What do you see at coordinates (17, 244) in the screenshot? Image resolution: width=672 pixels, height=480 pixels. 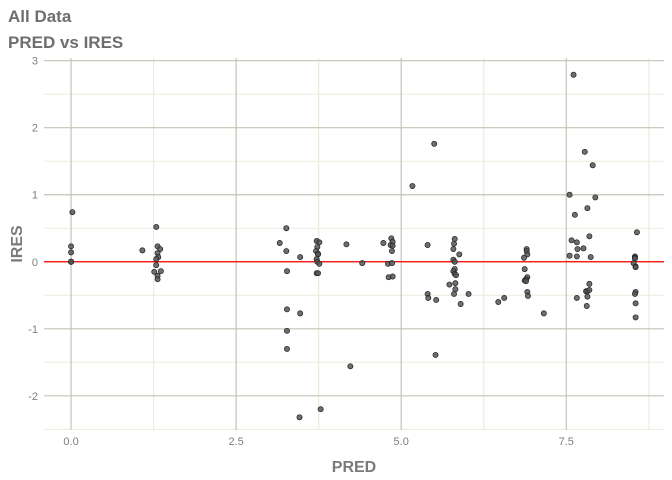 I see `y-axis-label: IRES` at bounding box center [17, 244].